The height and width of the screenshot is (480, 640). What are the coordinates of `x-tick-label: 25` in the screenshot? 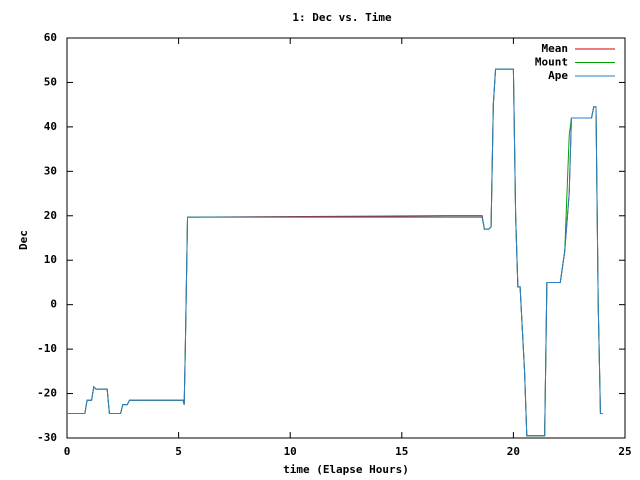 It's located at (624, 451).